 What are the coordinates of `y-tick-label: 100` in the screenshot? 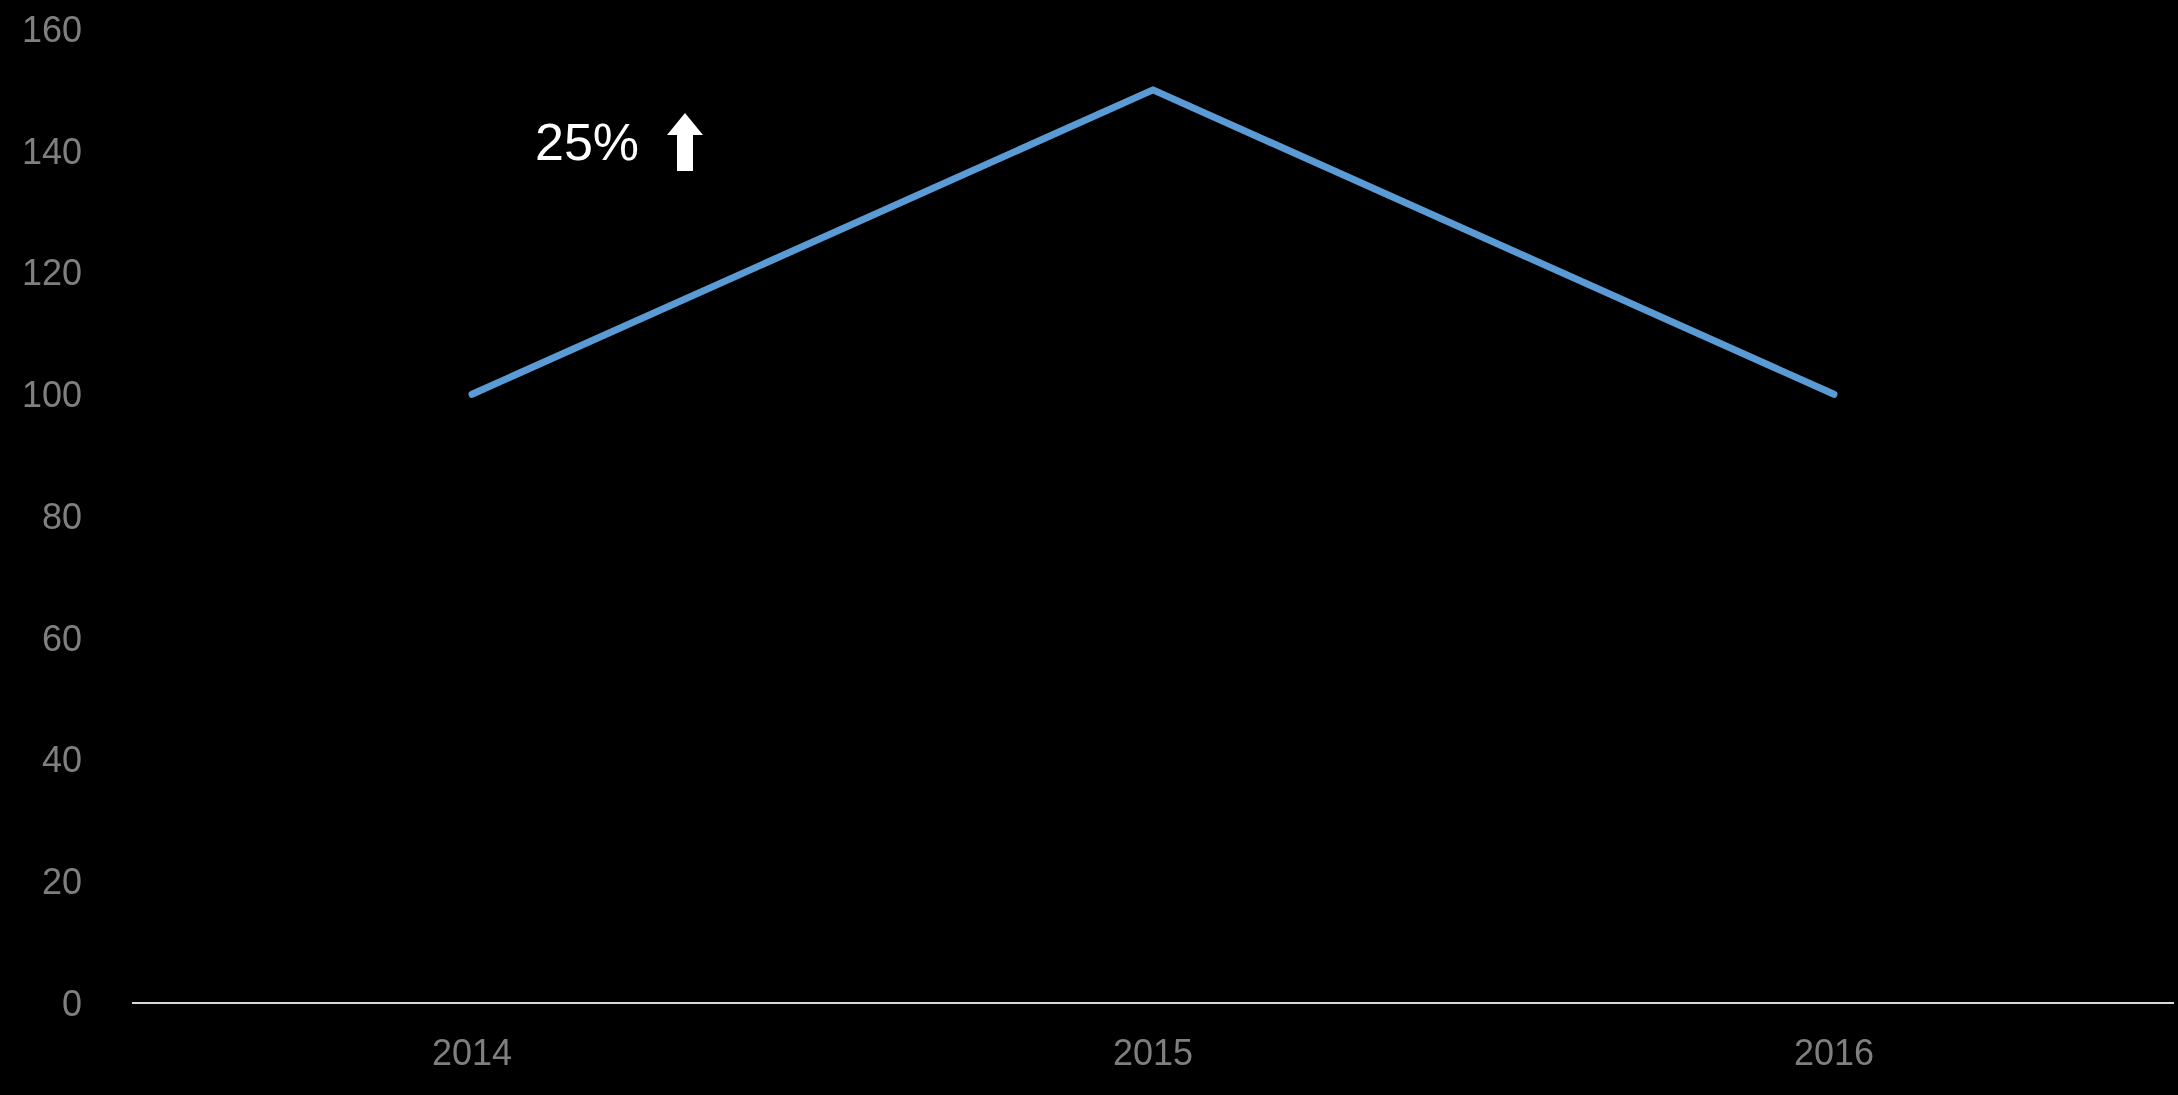 It's located at (51, 395).